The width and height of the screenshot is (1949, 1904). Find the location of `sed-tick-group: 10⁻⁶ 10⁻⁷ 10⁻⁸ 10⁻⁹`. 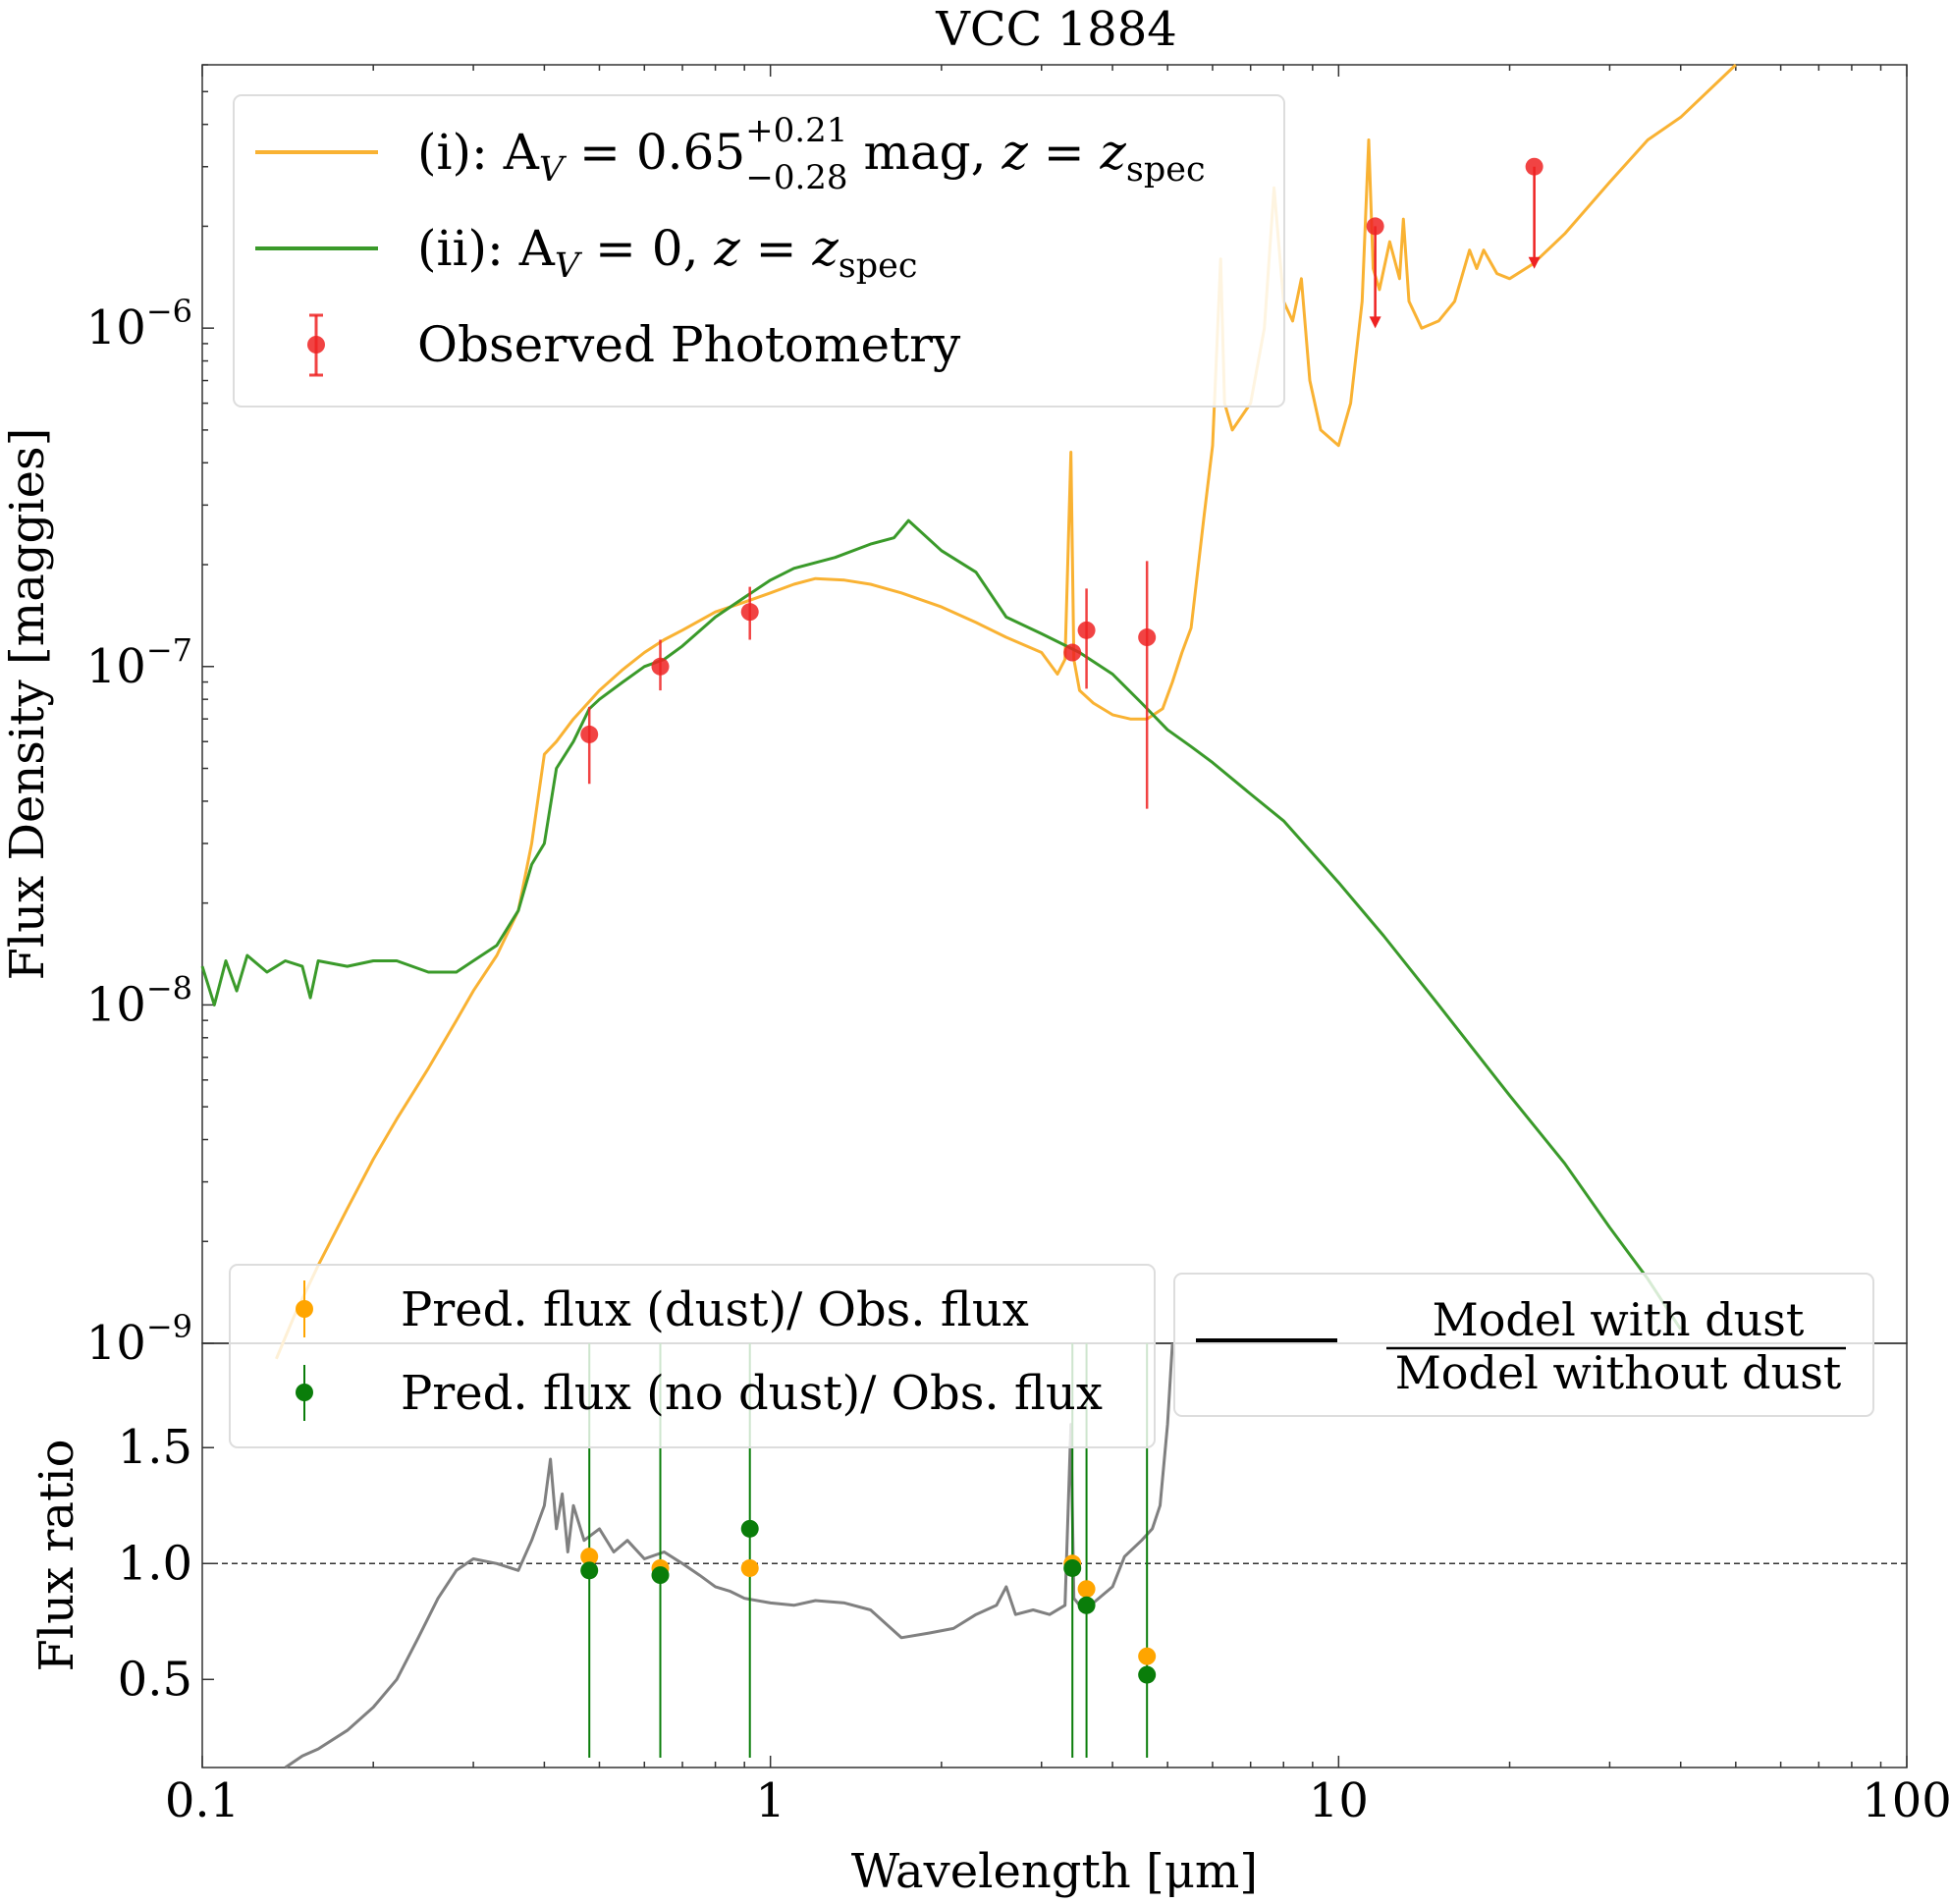

sed-tick-group: 10⁻⁶ 10⁻⁷ 10⁻⁸ 10⁻⁹ is located at coordinates (150, 717).